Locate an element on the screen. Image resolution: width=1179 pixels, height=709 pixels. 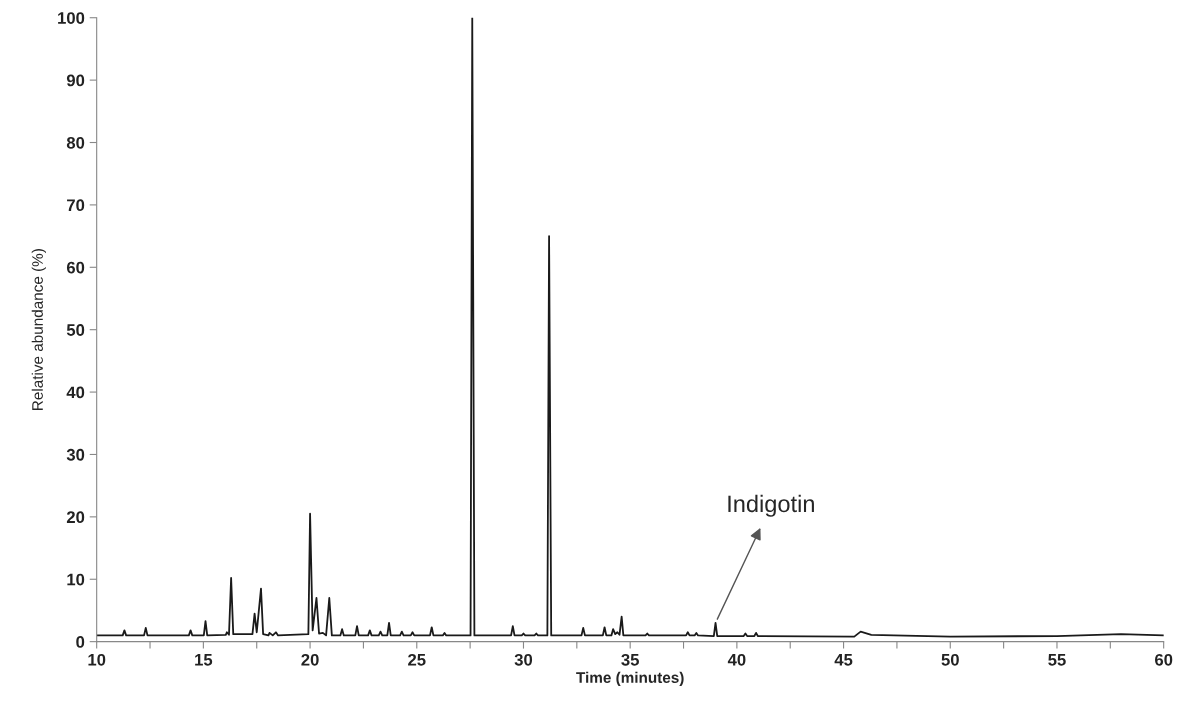
y-tick-label: 10 is located at coordinates (76, 579).